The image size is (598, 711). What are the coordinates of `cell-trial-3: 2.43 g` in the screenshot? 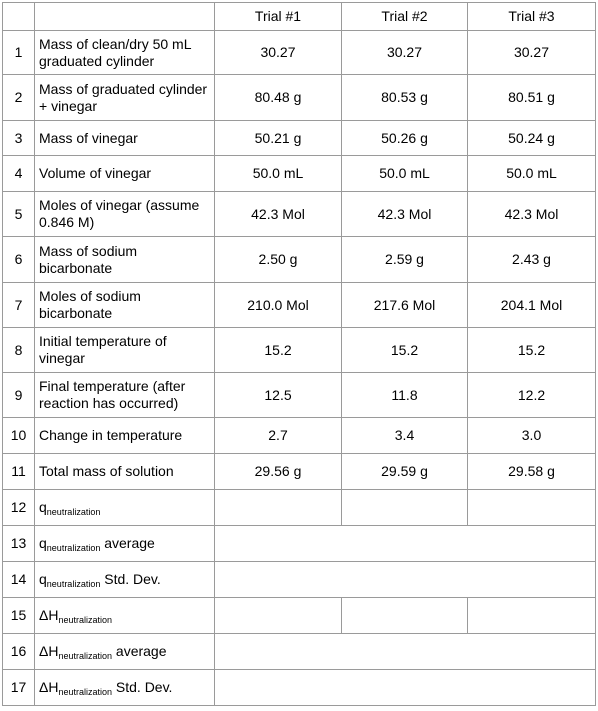 It's located at (531, 259).